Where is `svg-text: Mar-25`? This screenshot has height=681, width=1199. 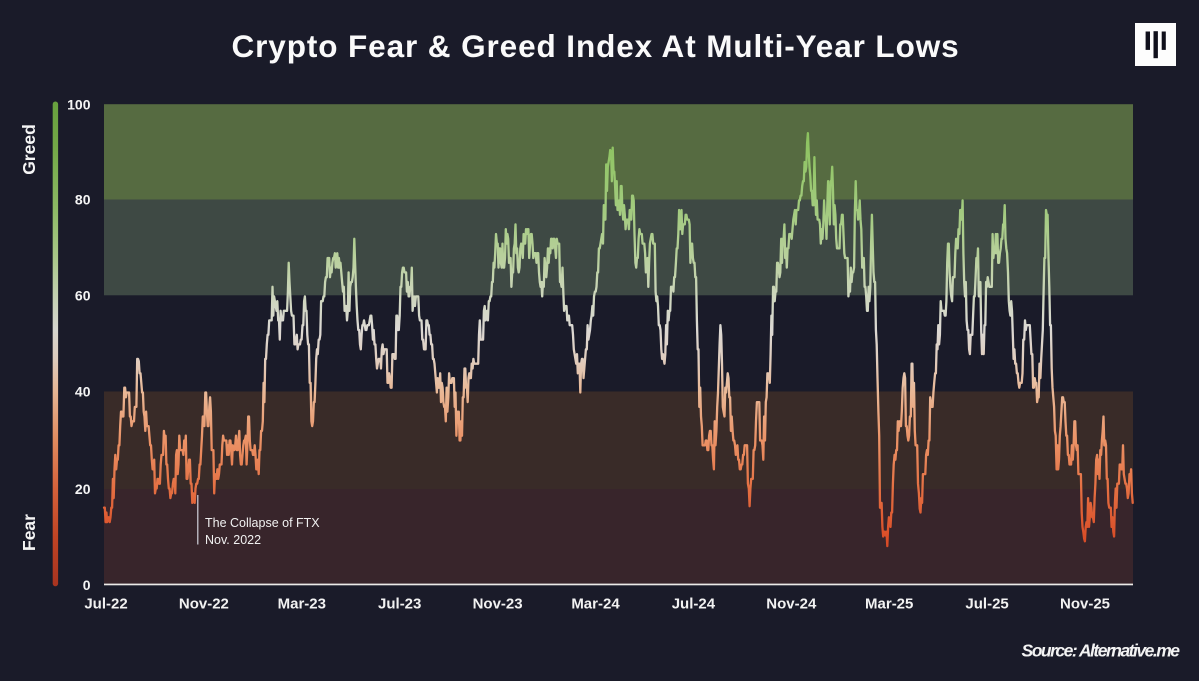
svg-text: Mar-25 is located at coordinates (889, 604).